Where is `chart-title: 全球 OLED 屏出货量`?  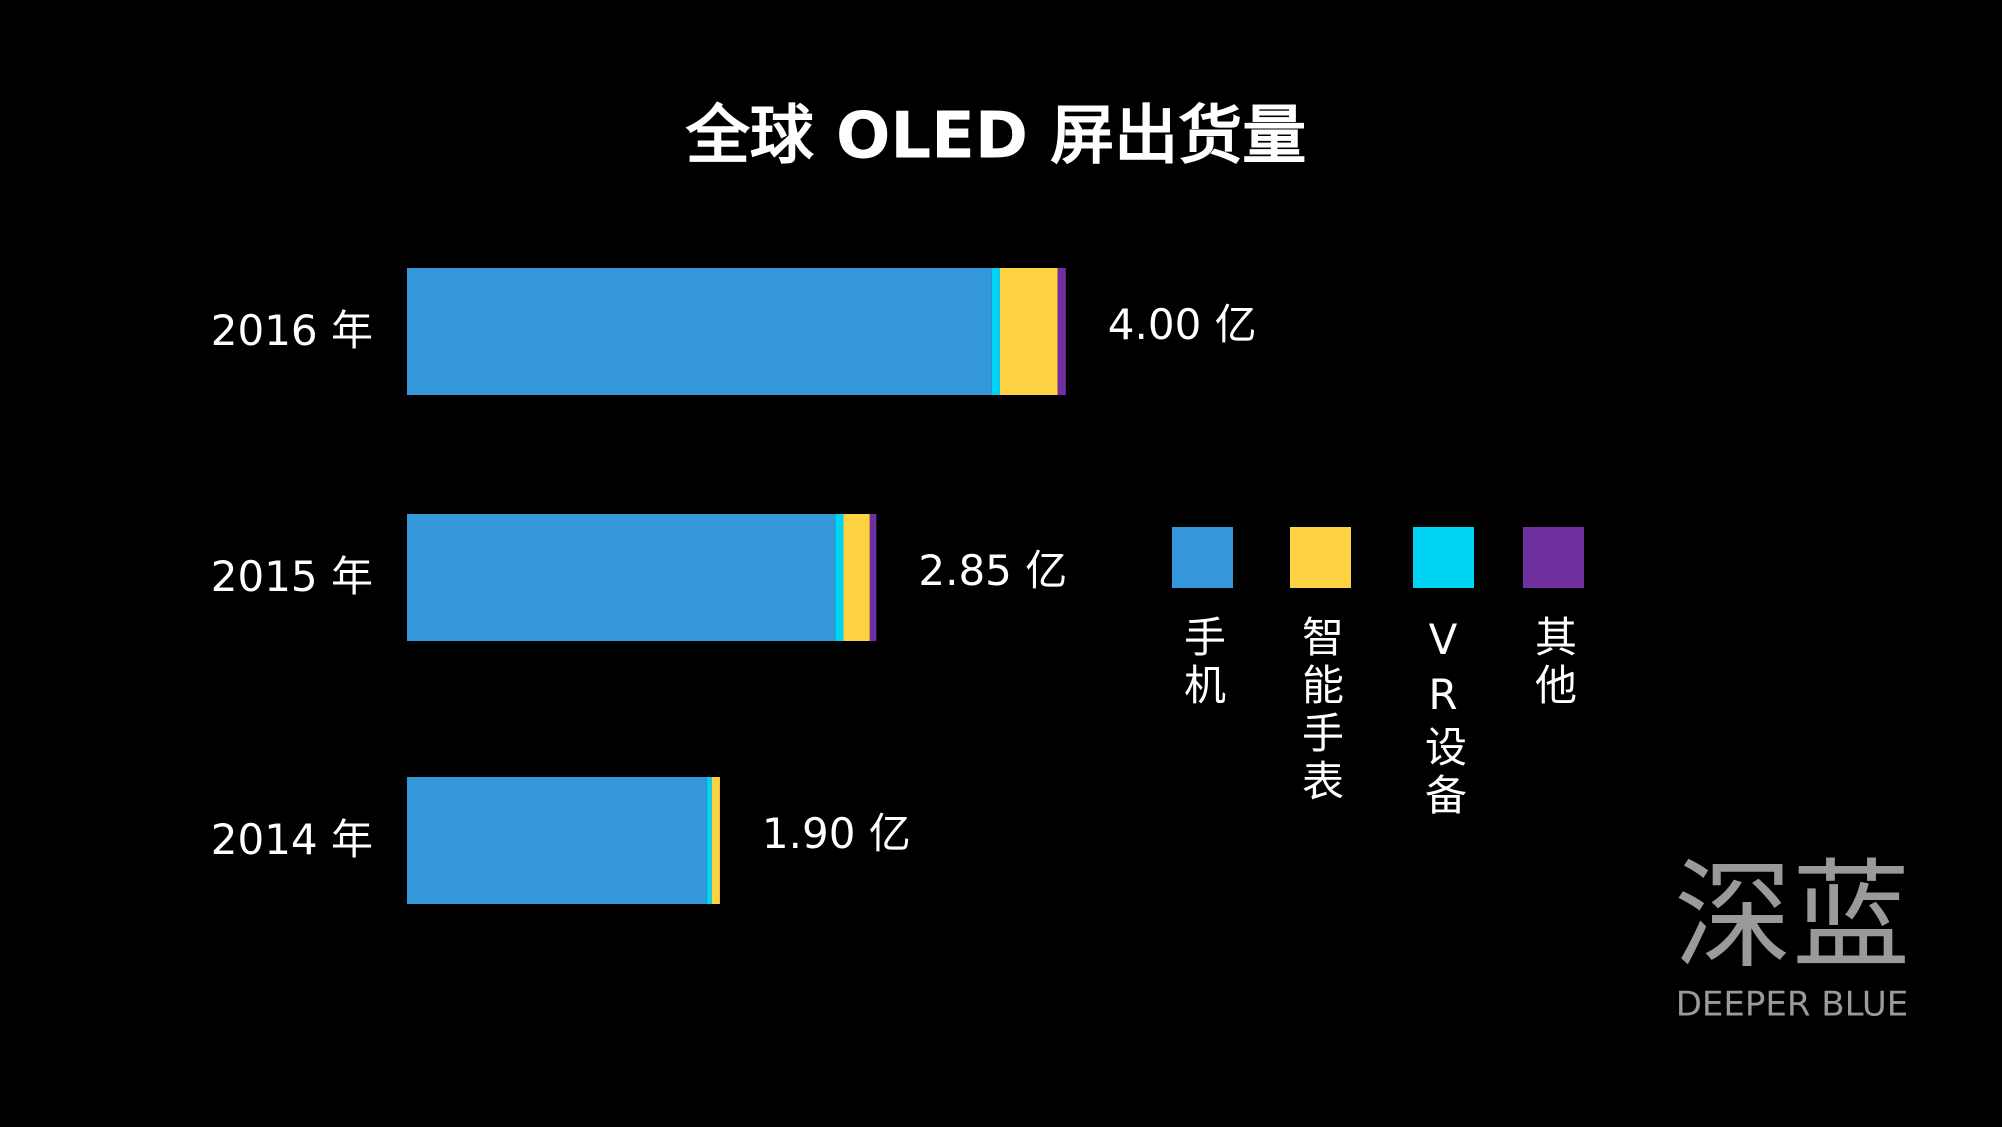 chart-title: 全球 OLED 屏出货量 is located at coordinates (996, 137).